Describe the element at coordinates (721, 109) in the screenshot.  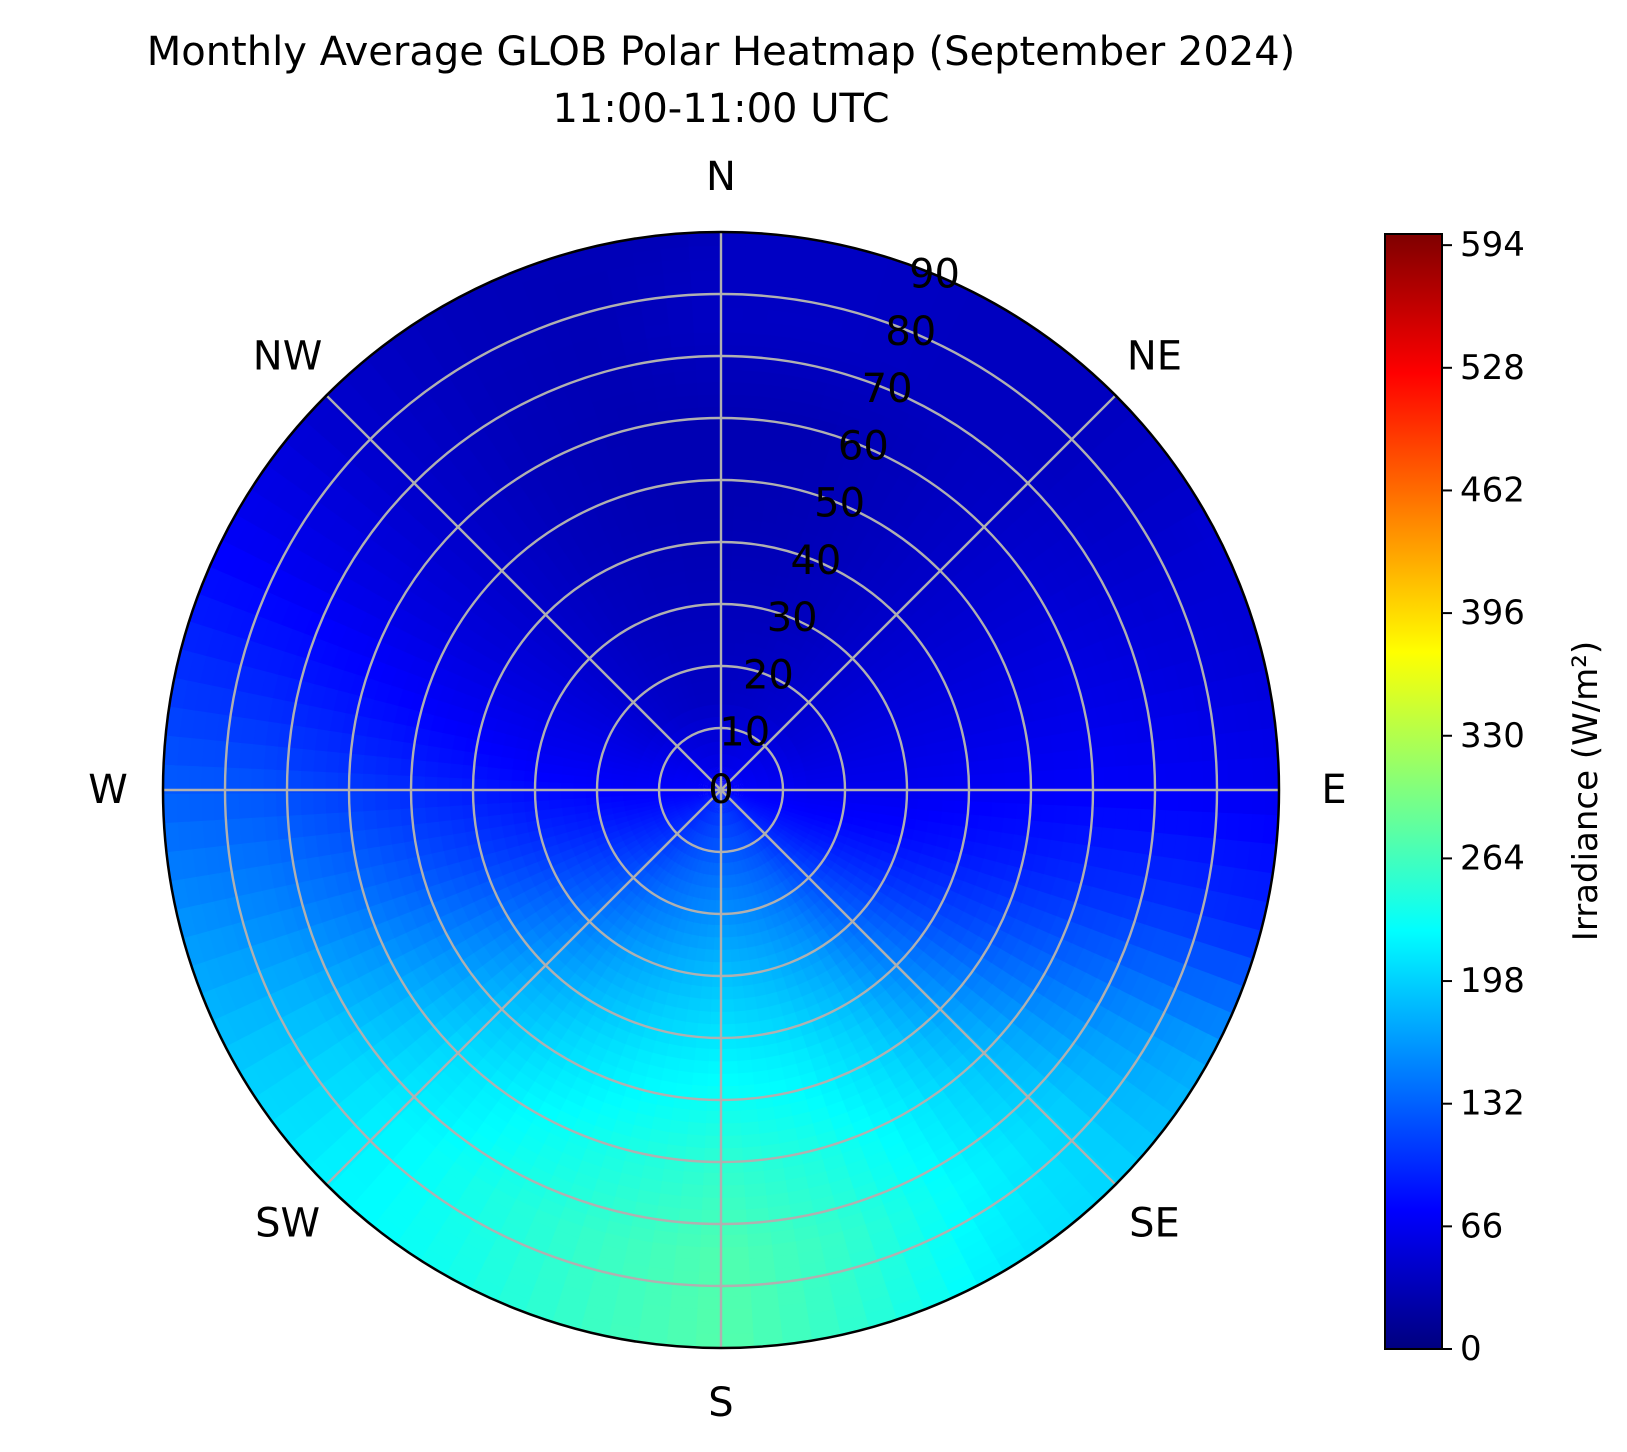
I see `chart-subtitle: 11:00-11:00 UTC` at that location.